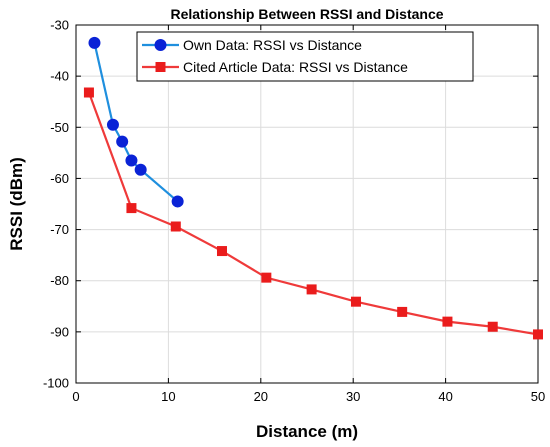  Describe the element at coordinates (75, 396) in the screenshot. I see `x-tick-label: 0` at that location.